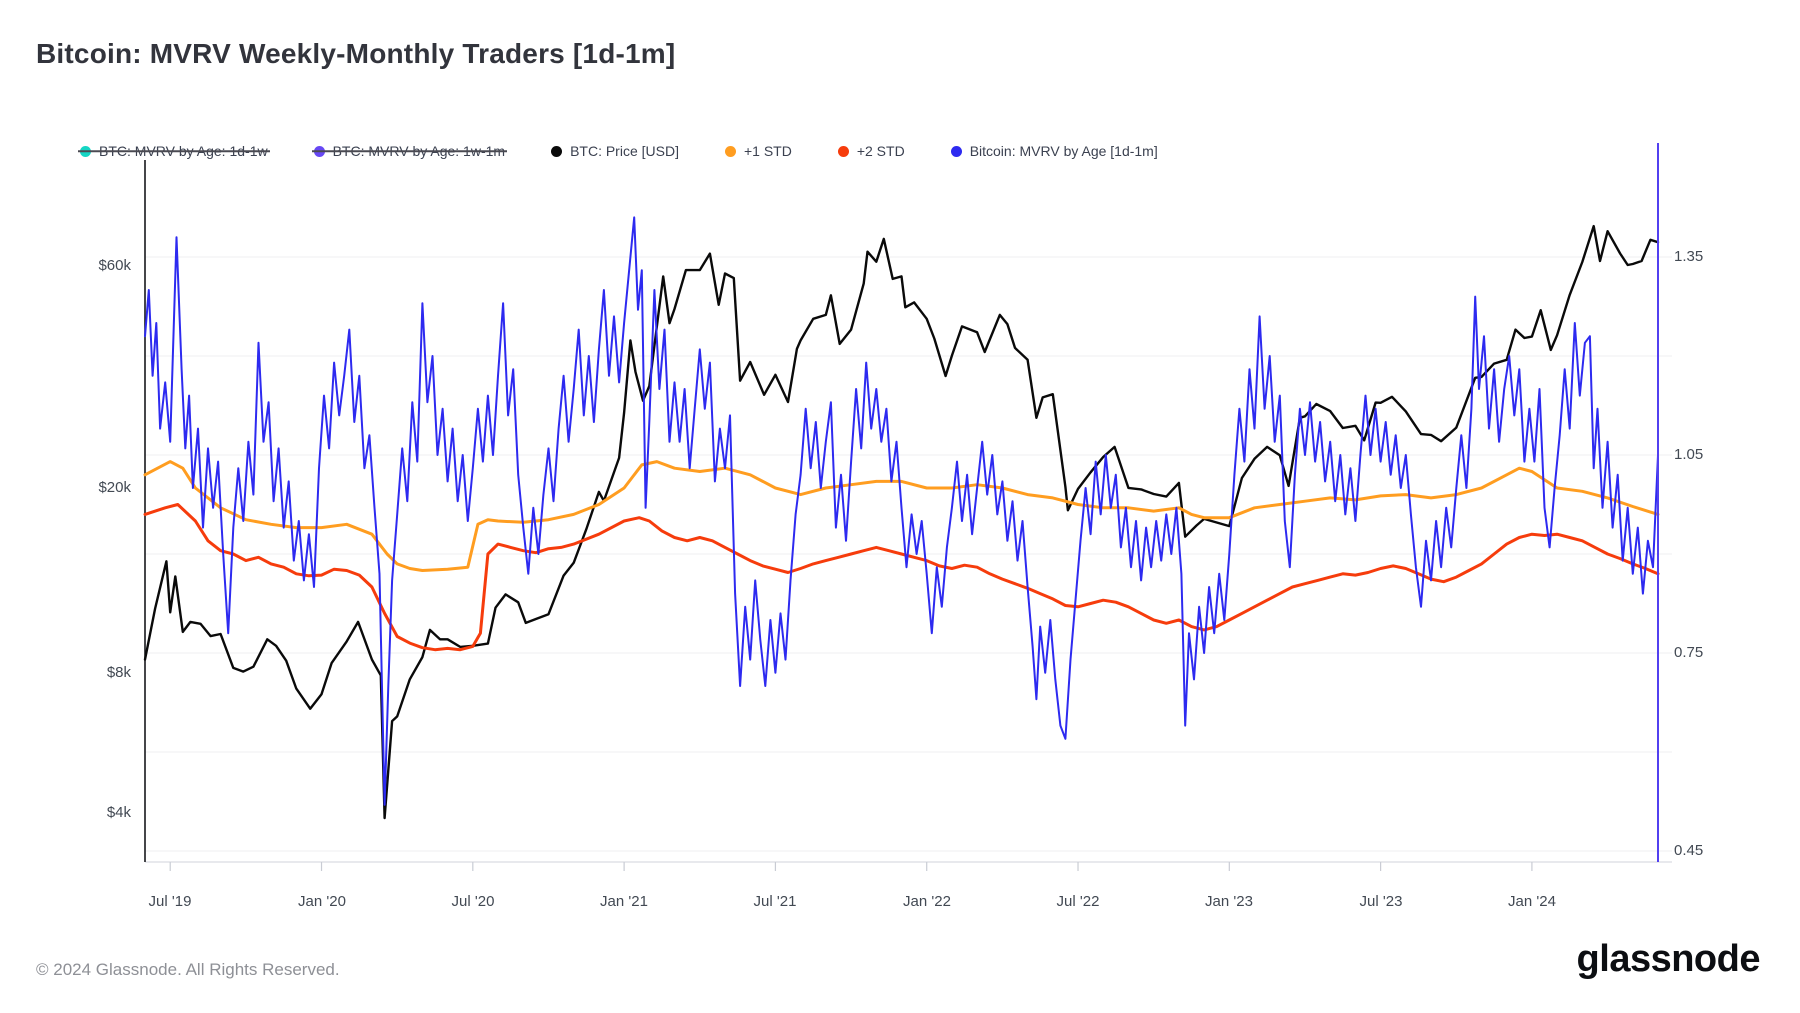 This screenshot has height=1013, width=1800. What do you see at coordinates (118, 672) in the screenshot?
I see `y-left-tick-label: $8k` at bounding box center [118, 672].